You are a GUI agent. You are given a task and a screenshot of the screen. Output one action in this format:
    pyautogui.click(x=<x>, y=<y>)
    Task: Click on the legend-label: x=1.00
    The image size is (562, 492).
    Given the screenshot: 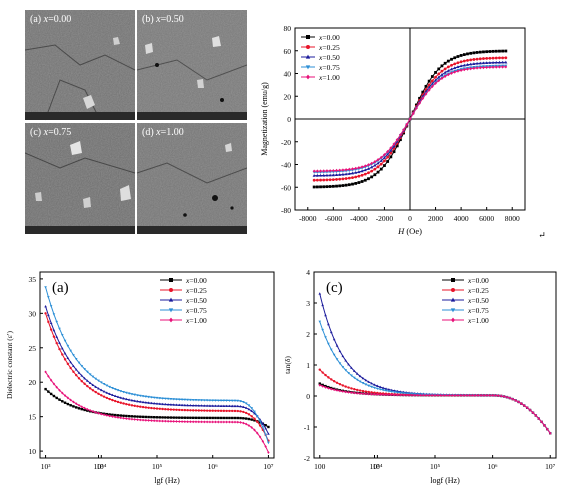 What is the action you would take?
    pyautogui.click(x=196, y=320)
    